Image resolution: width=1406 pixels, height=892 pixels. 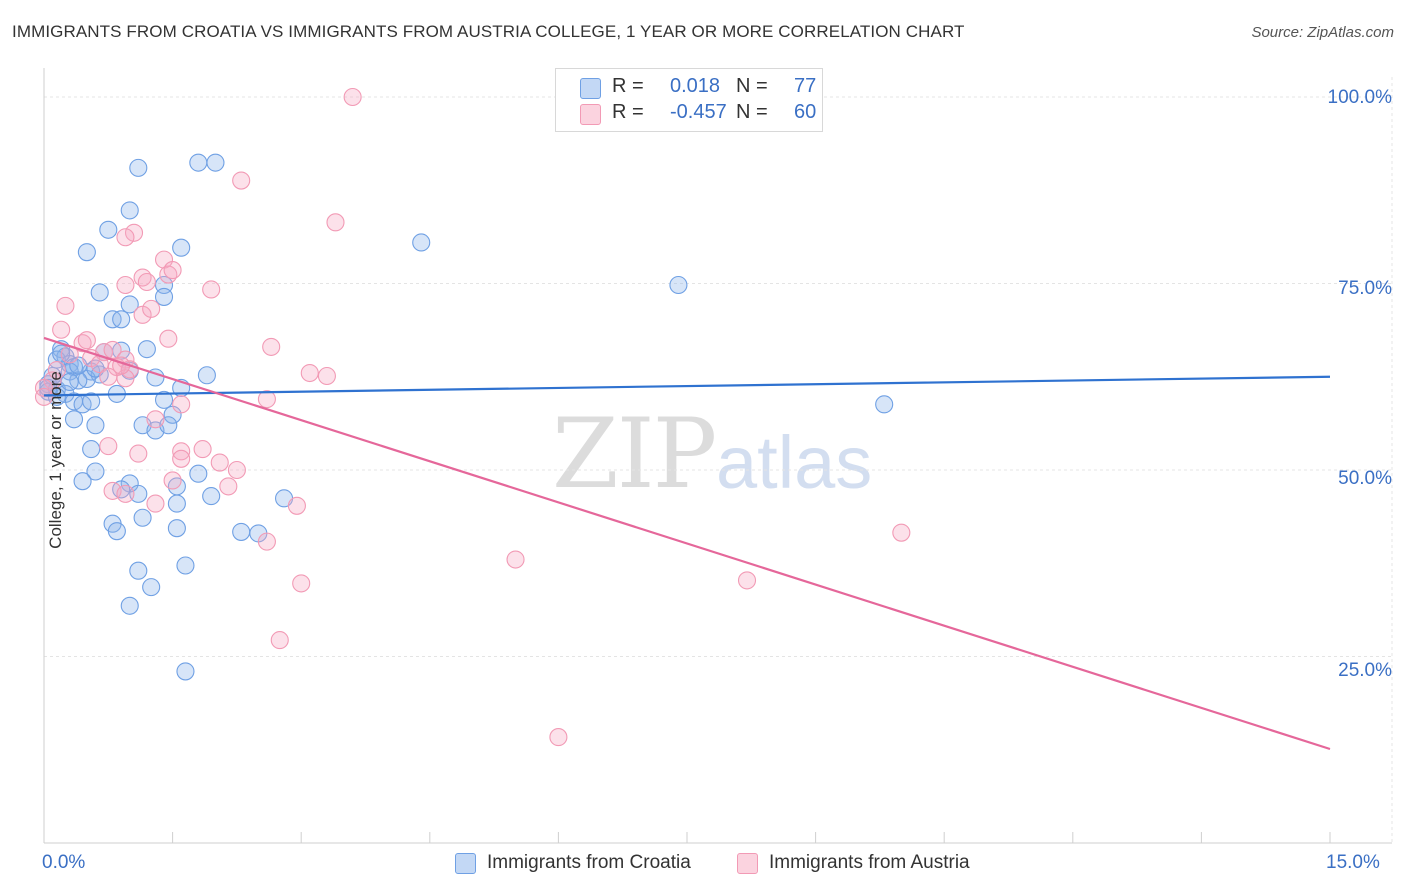 What do you see at coordinates (465, 863) in the screenshot?
I see `legend-swatch-croatia` at bounding box center [465, 863].